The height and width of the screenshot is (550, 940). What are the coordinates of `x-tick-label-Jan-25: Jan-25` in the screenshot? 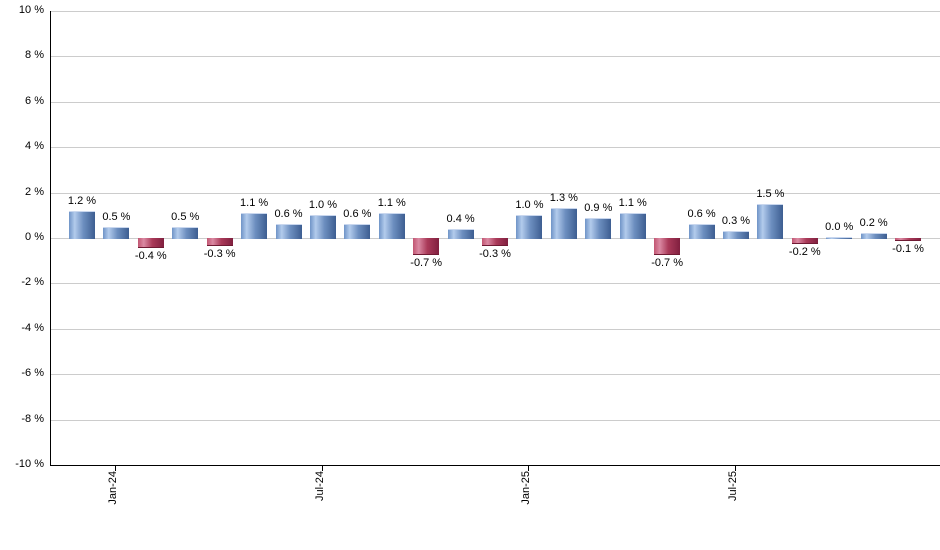 It's located at (526, 488).